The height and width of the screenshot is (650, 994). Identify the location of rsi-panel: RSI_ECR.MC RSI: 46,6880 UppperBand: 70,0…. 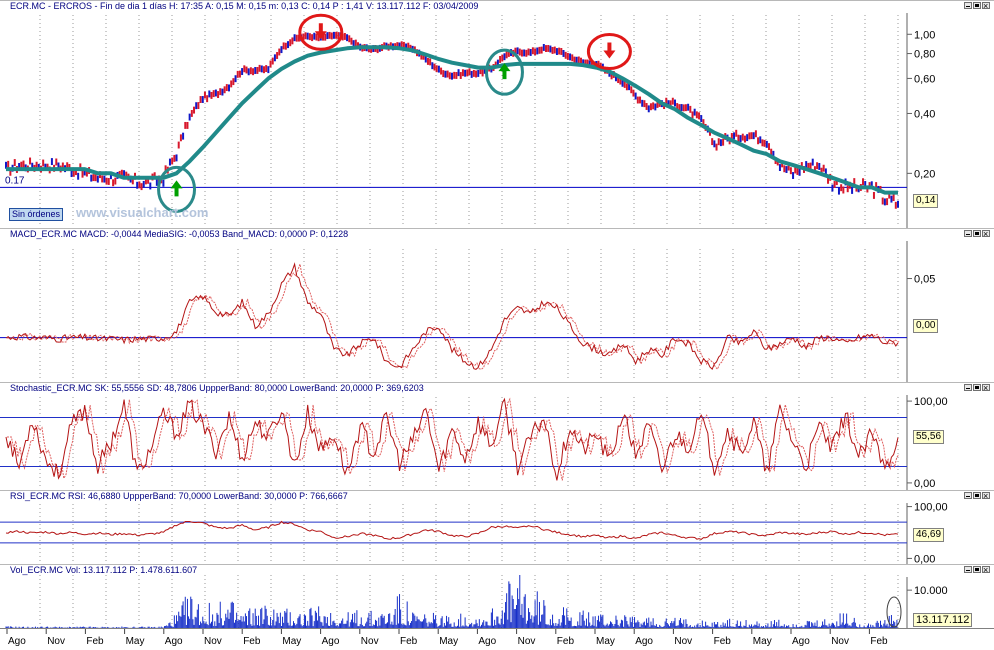
(497, 527).